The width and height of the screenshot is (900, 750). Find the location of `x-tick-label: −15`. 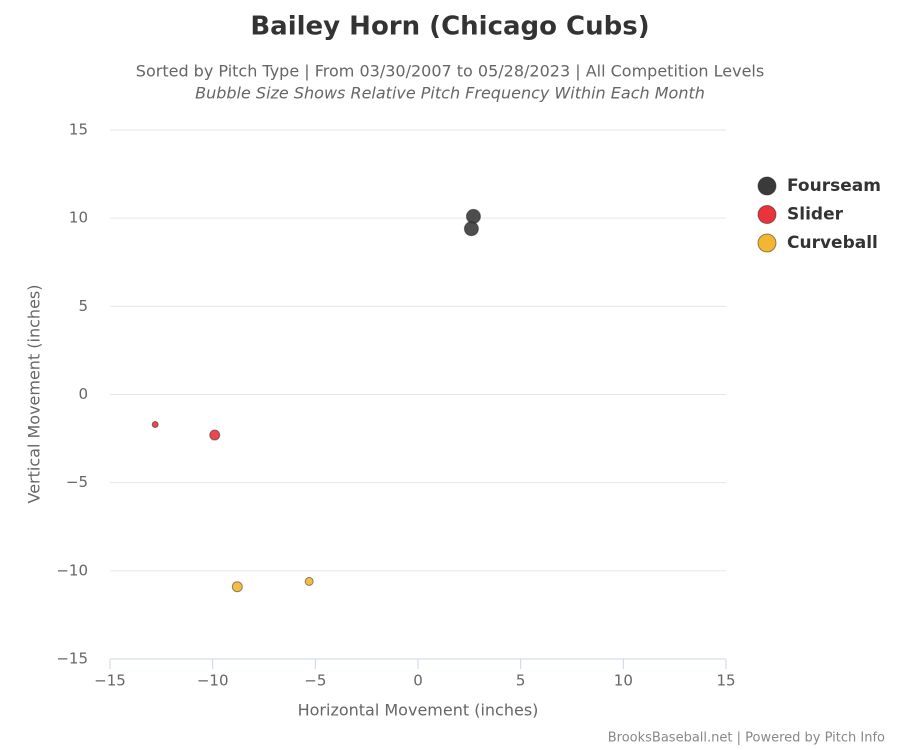

x-tick-label: −15 is located at coordinates (110, 681).